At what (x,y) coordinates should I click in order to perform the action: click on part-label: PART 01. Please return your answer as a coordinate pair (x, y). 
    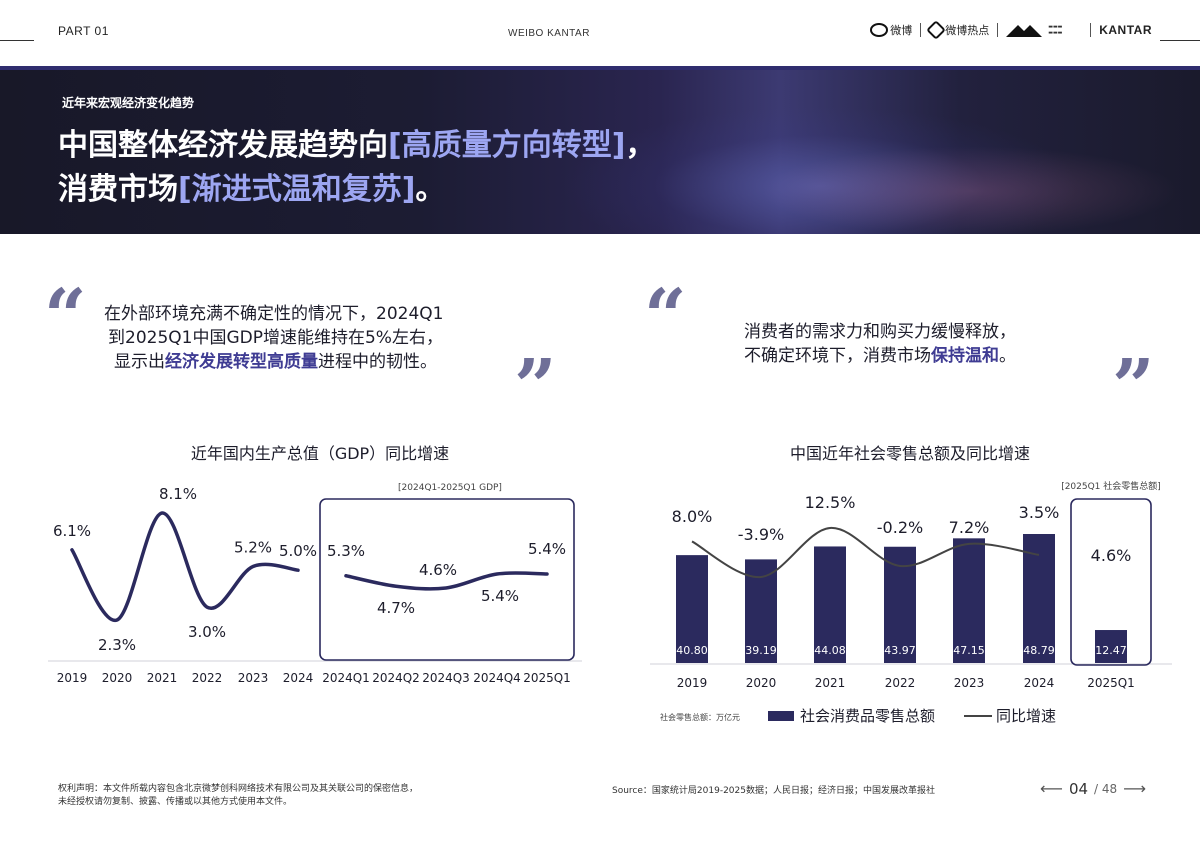
    Looking at the image, I should click on (83, 31).